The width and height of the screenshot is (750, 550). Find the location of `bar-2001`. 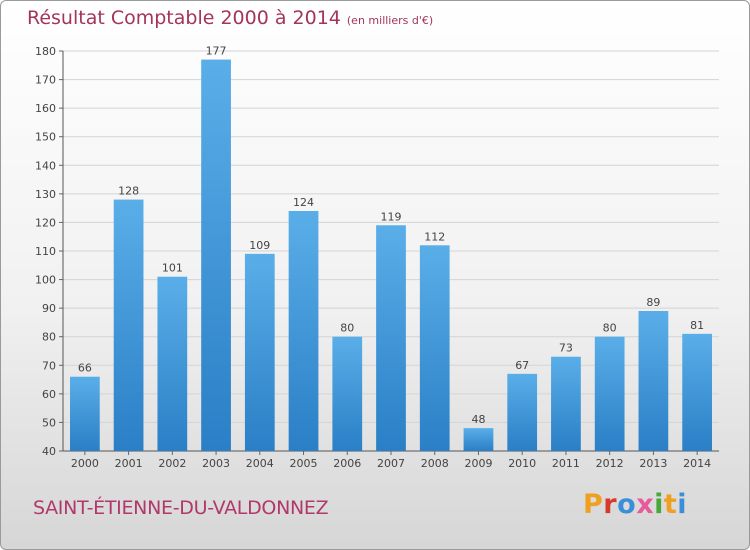

bar-2001 is located at coordinates (128, 325).